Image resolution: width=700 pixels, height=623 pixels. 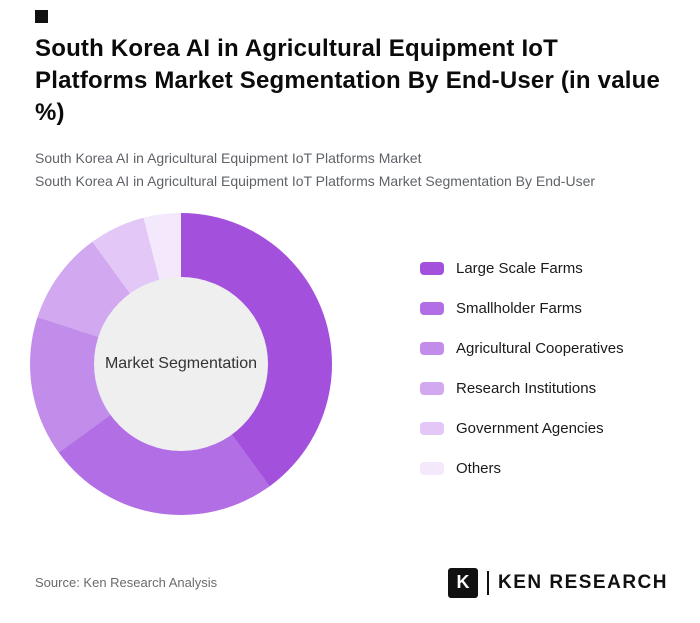 I want to click on brand-wordmark: KEN RESEARCH, so click(x=582, y=582).